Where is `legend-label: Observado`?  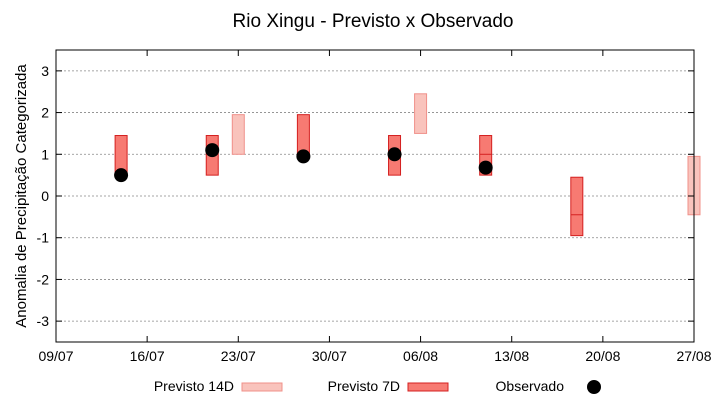 legend-label: Observado is located at coordinates (530, 386).